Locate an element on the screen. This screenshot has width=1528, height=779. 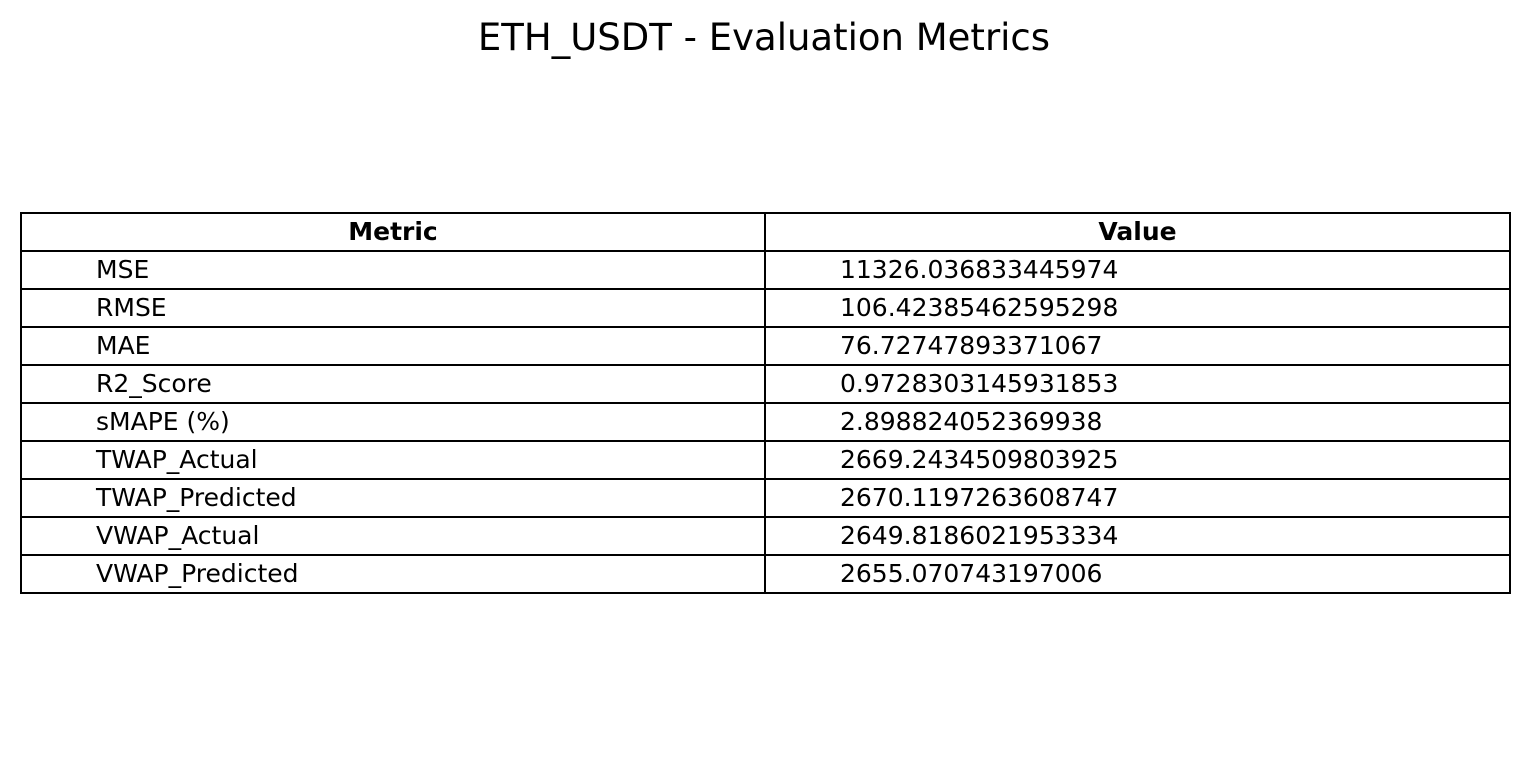
metric-name-cell: MAE is located at coordinates (393, 346).